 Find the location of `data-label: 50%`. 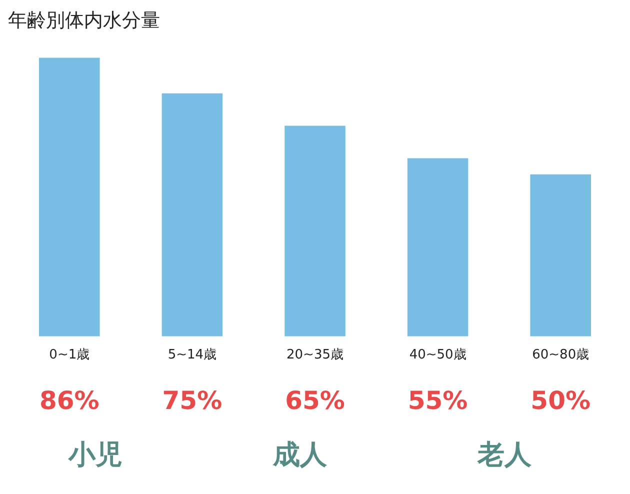

data-label: 50% is located at coordinates (560, 400).